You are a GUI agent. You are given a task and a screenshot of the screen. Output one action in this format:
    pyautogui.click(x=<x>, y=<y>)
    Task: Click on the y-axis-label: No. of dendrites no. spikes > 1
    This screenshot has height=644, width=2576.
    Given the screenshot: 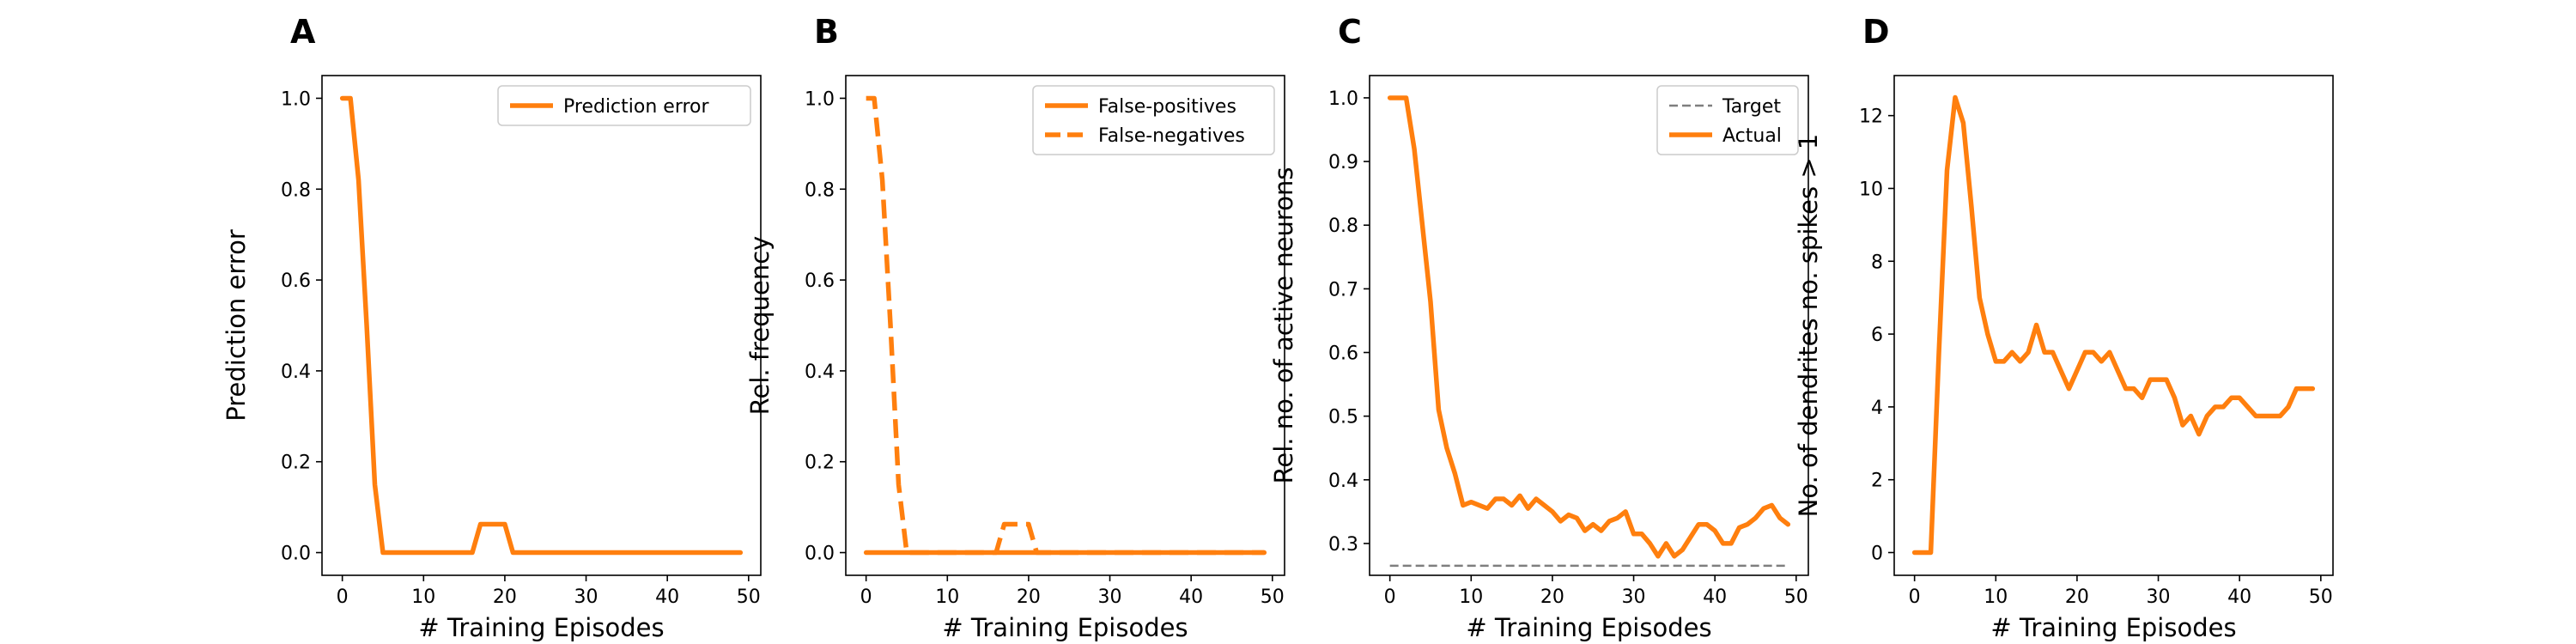 What is the action you would take?
    pyautogui.click(x=1808, y=326)
    